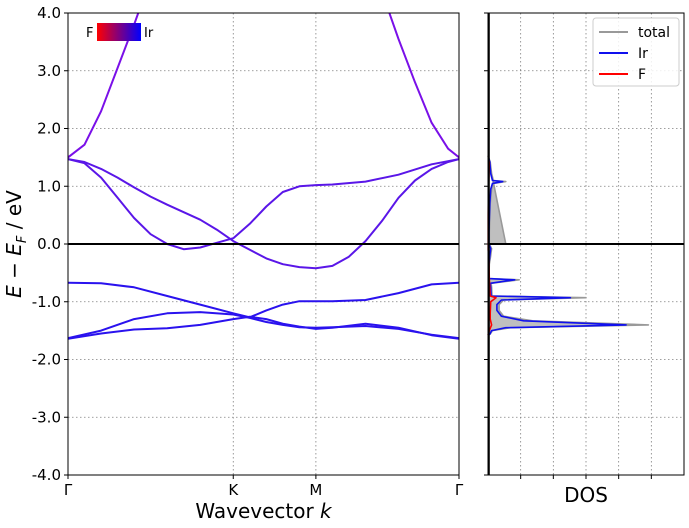 The width and height of the screenshot is (689, 528). I want to click on band-ytick-label: -2.0, so click(46, 360).